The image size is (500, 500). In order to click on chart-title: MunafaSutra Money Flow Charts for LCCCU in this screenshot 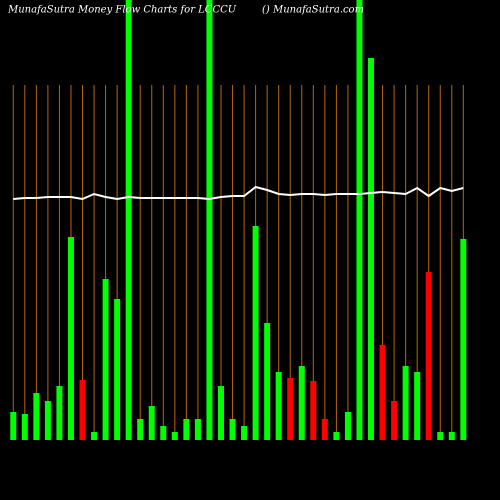, I will do `click(122, 10)`.